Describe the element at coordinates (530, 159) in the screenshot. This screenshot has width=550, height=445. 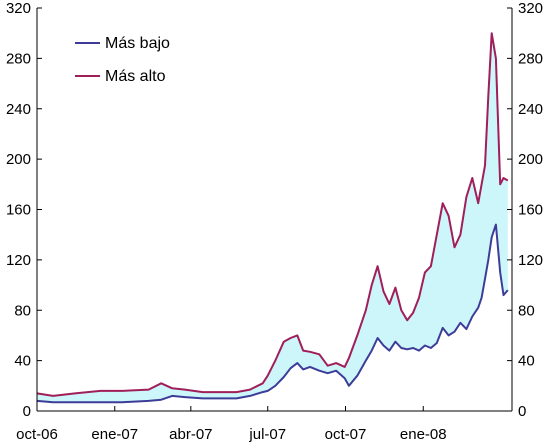
I see `y-tick-label-right: 200` at that location.